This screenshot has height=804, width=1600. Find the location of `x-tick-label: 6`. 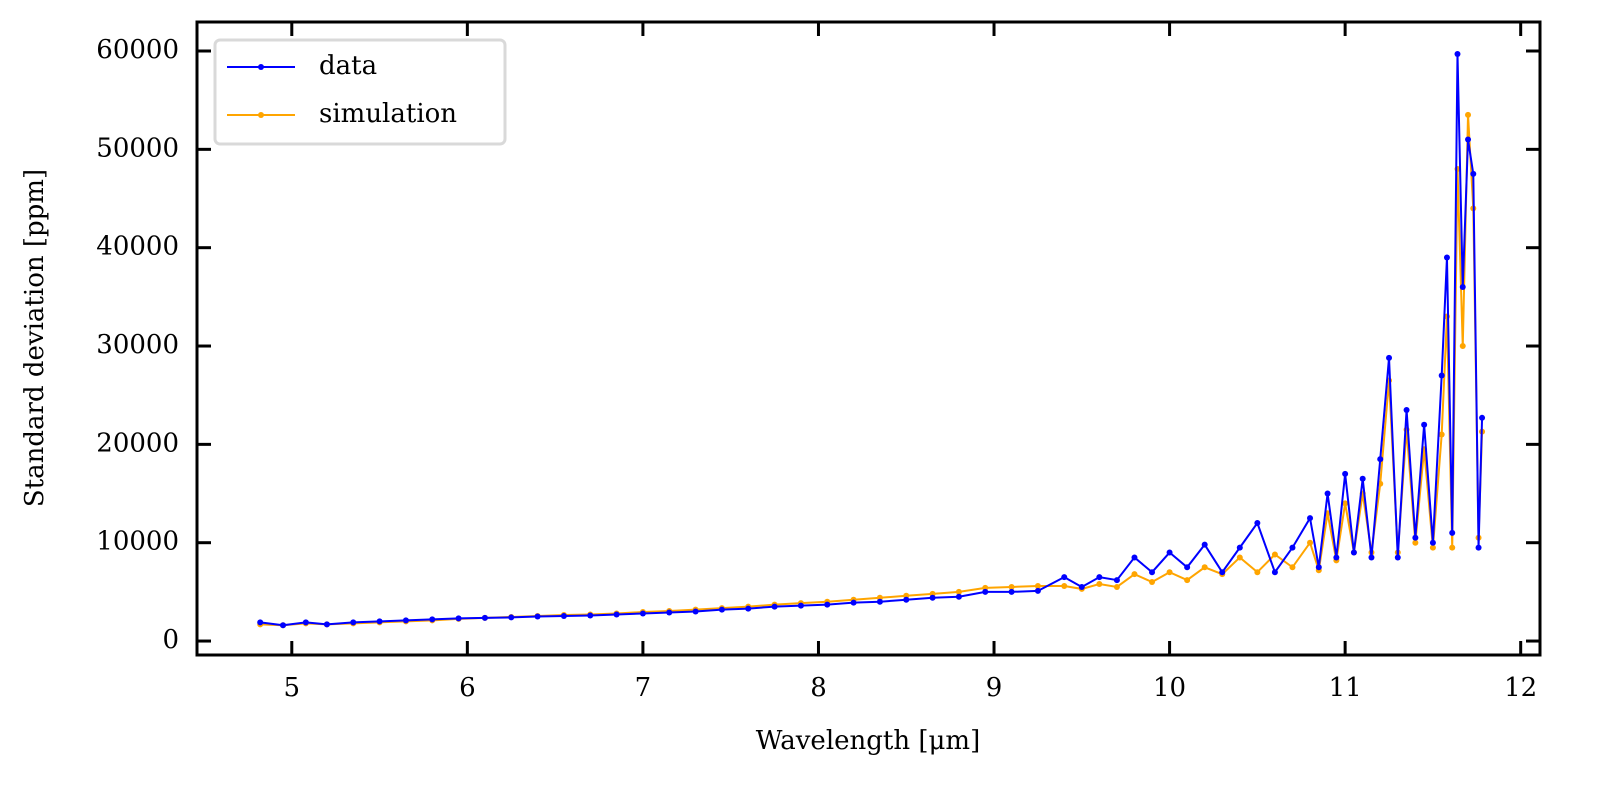

x-tick-label: 6 is located at coordinates (467, 688).